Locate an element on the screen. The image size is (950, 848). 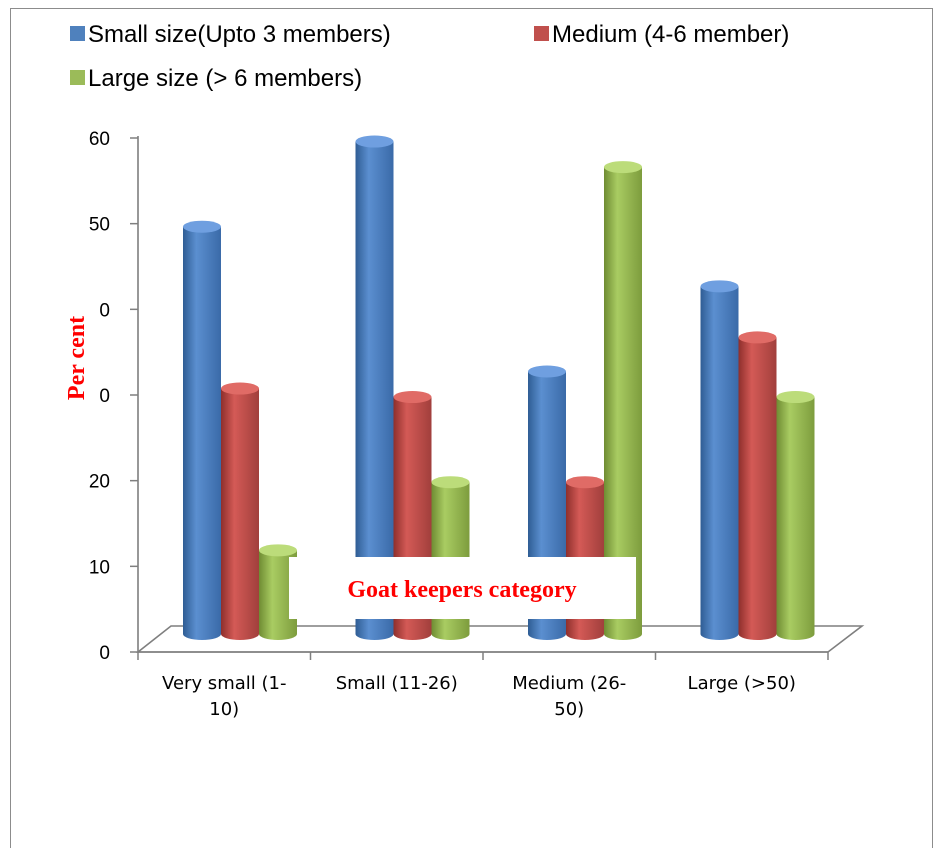
y-tick-label: 20 is located at coordinates (99, 482).